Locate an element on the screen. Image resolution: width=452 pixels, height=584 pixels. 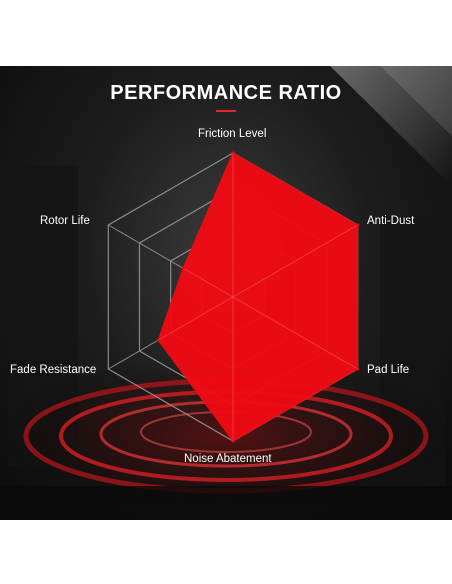
radar-point-fade-resistance is located at coordinates (158, 340).